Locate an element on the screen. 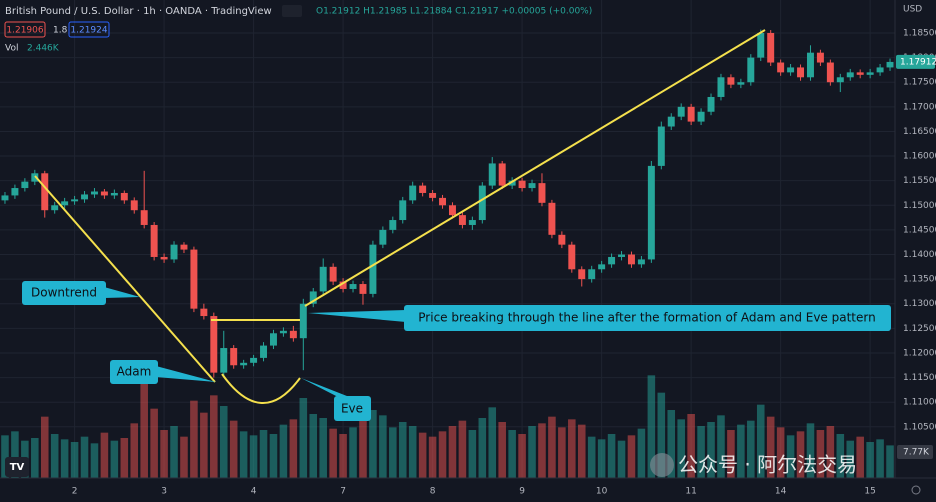  logo is located at coordinates (17, 467).